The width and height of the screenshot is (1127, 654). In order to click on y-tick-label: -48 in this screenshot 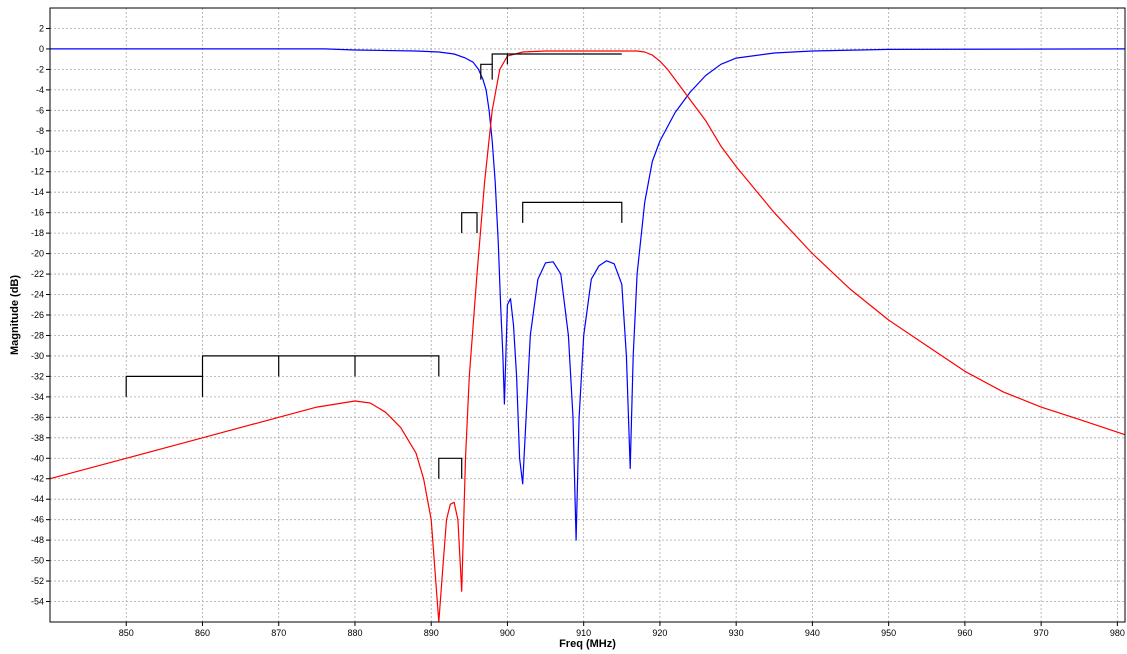, I will do `click(37, 540)`.